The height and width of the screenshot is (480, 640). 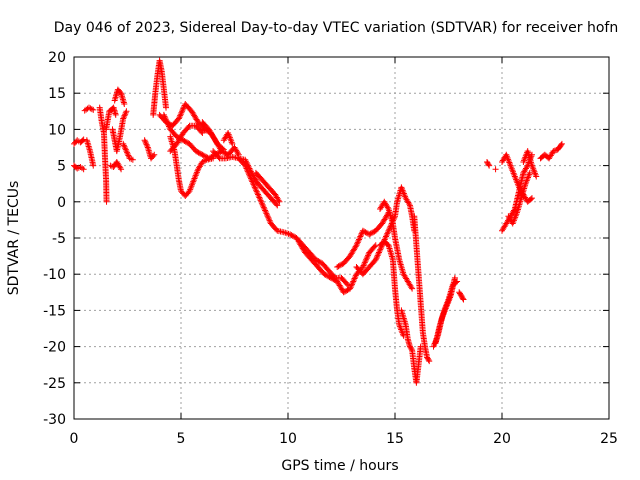 What do you see at coordinates (395, 439) in the screenshot?
I see `x-tick-label: 15` at bounding box center [395, 439].